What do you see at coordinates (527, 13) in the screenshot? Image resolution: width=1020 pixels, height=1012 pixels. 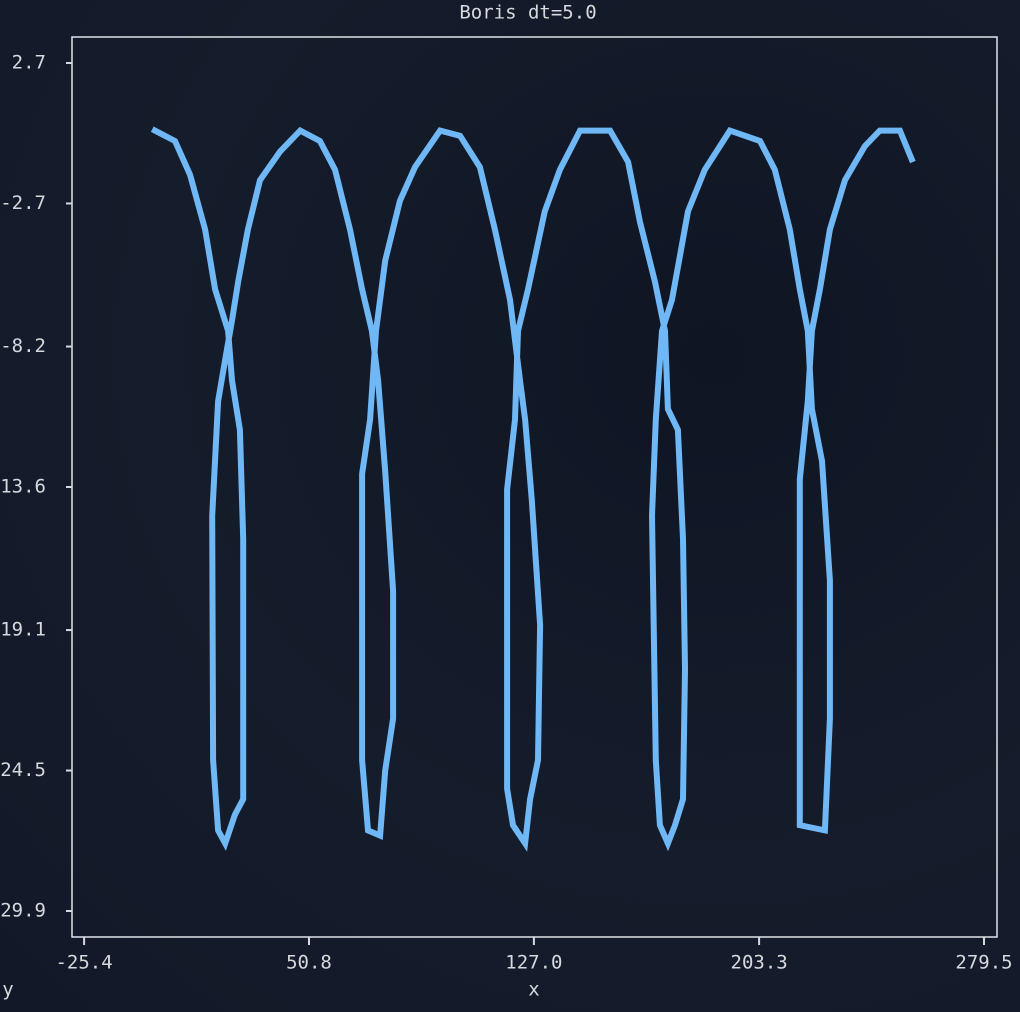 I see `chart-title: Boris dt=5.0` at bounding box center [527, 13].